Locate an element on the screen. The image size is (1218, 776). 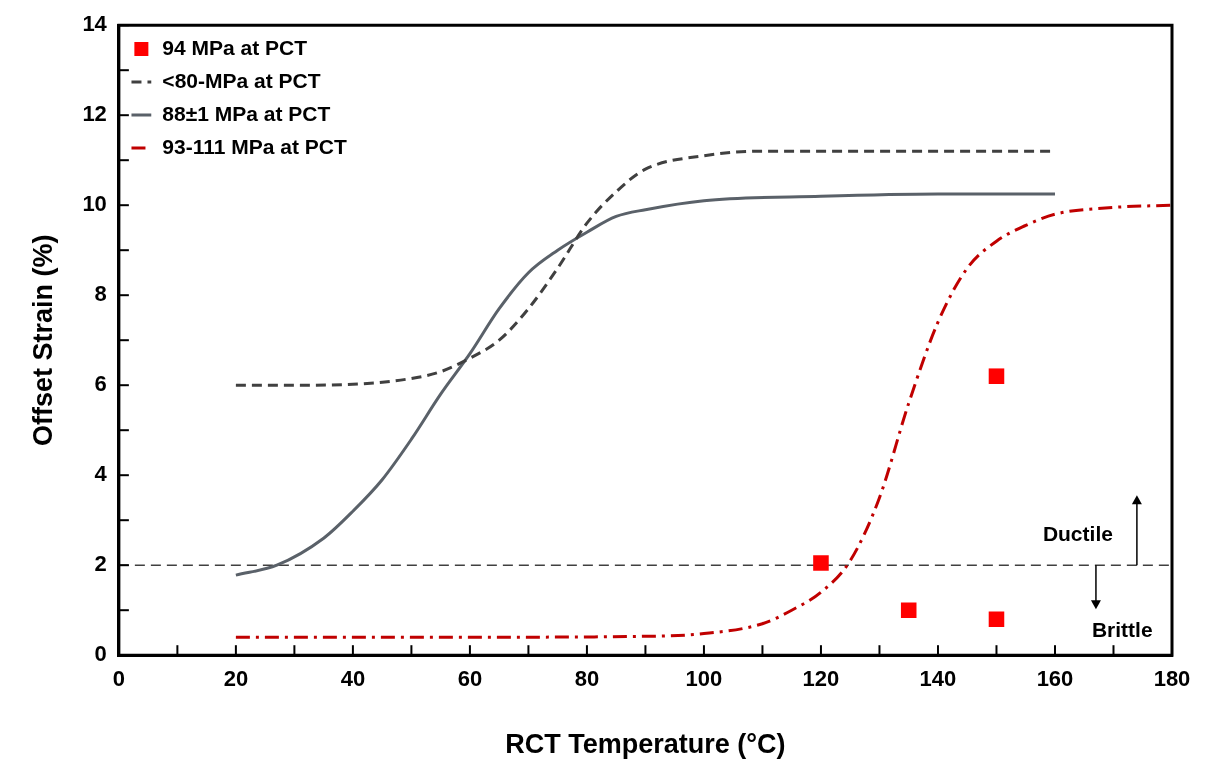
x-tick-label: 100 is located at coordinates (704, 679).